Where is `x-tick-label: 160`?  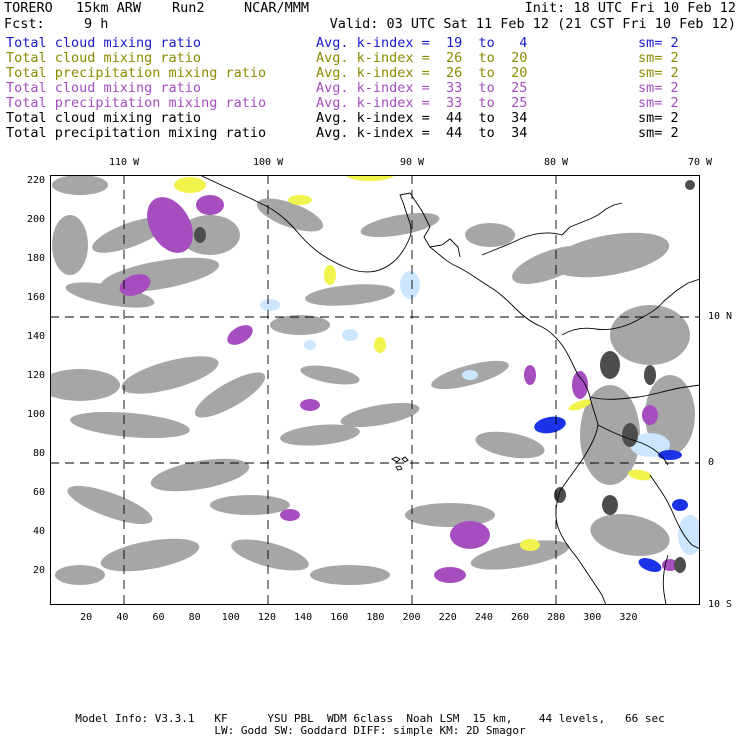
x-tick-label: 160 is located at coordinates (339, 617).